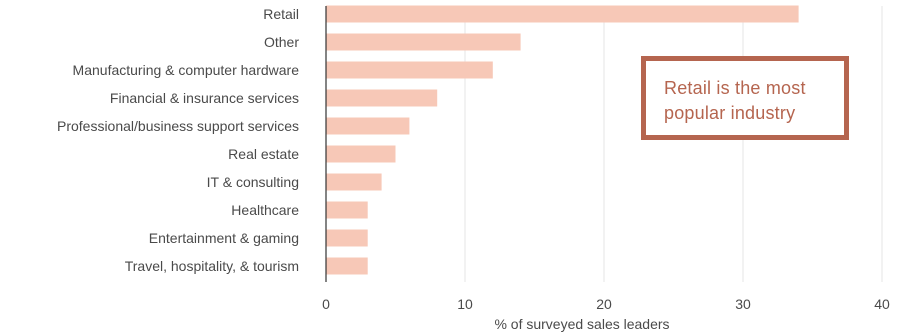 This screenshot has width=908, height=334. I want to click on category-label: Professional/business support services, so click(178, 126).